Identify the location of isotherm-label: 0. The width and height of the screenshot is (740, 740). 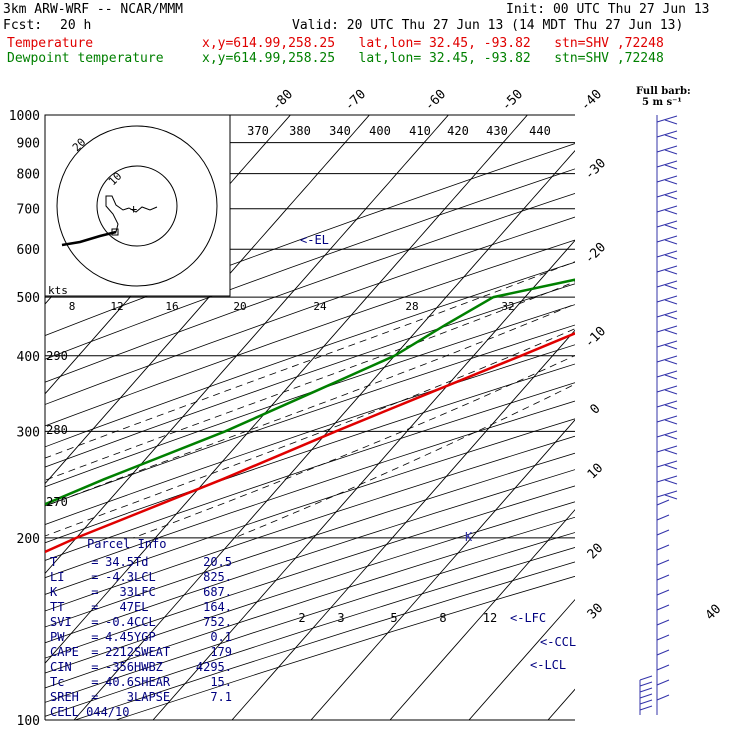
(595, 409).